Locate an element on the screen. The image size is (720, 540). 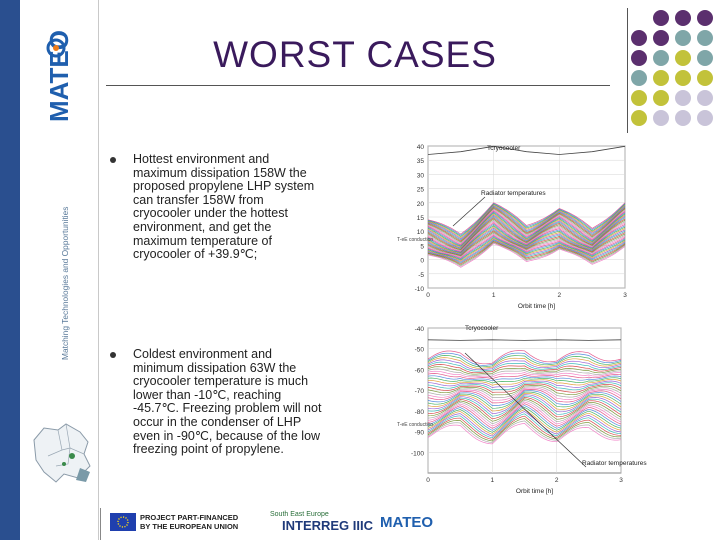
mateo-logo-dot is located at coordinates (56, 48).